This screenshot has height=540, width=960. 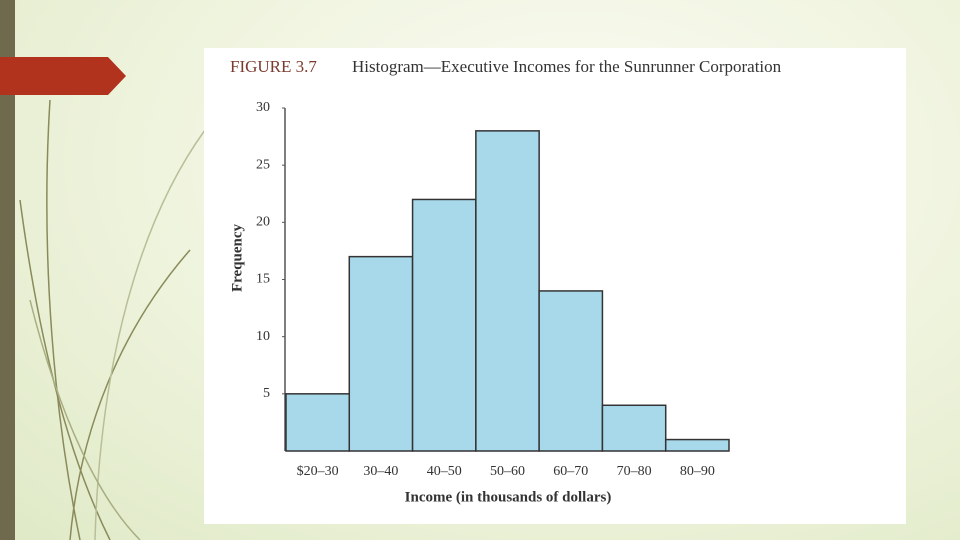 I want to click on x-axis-label: Income (in thousands of dollars), so click(x=508, y=497).